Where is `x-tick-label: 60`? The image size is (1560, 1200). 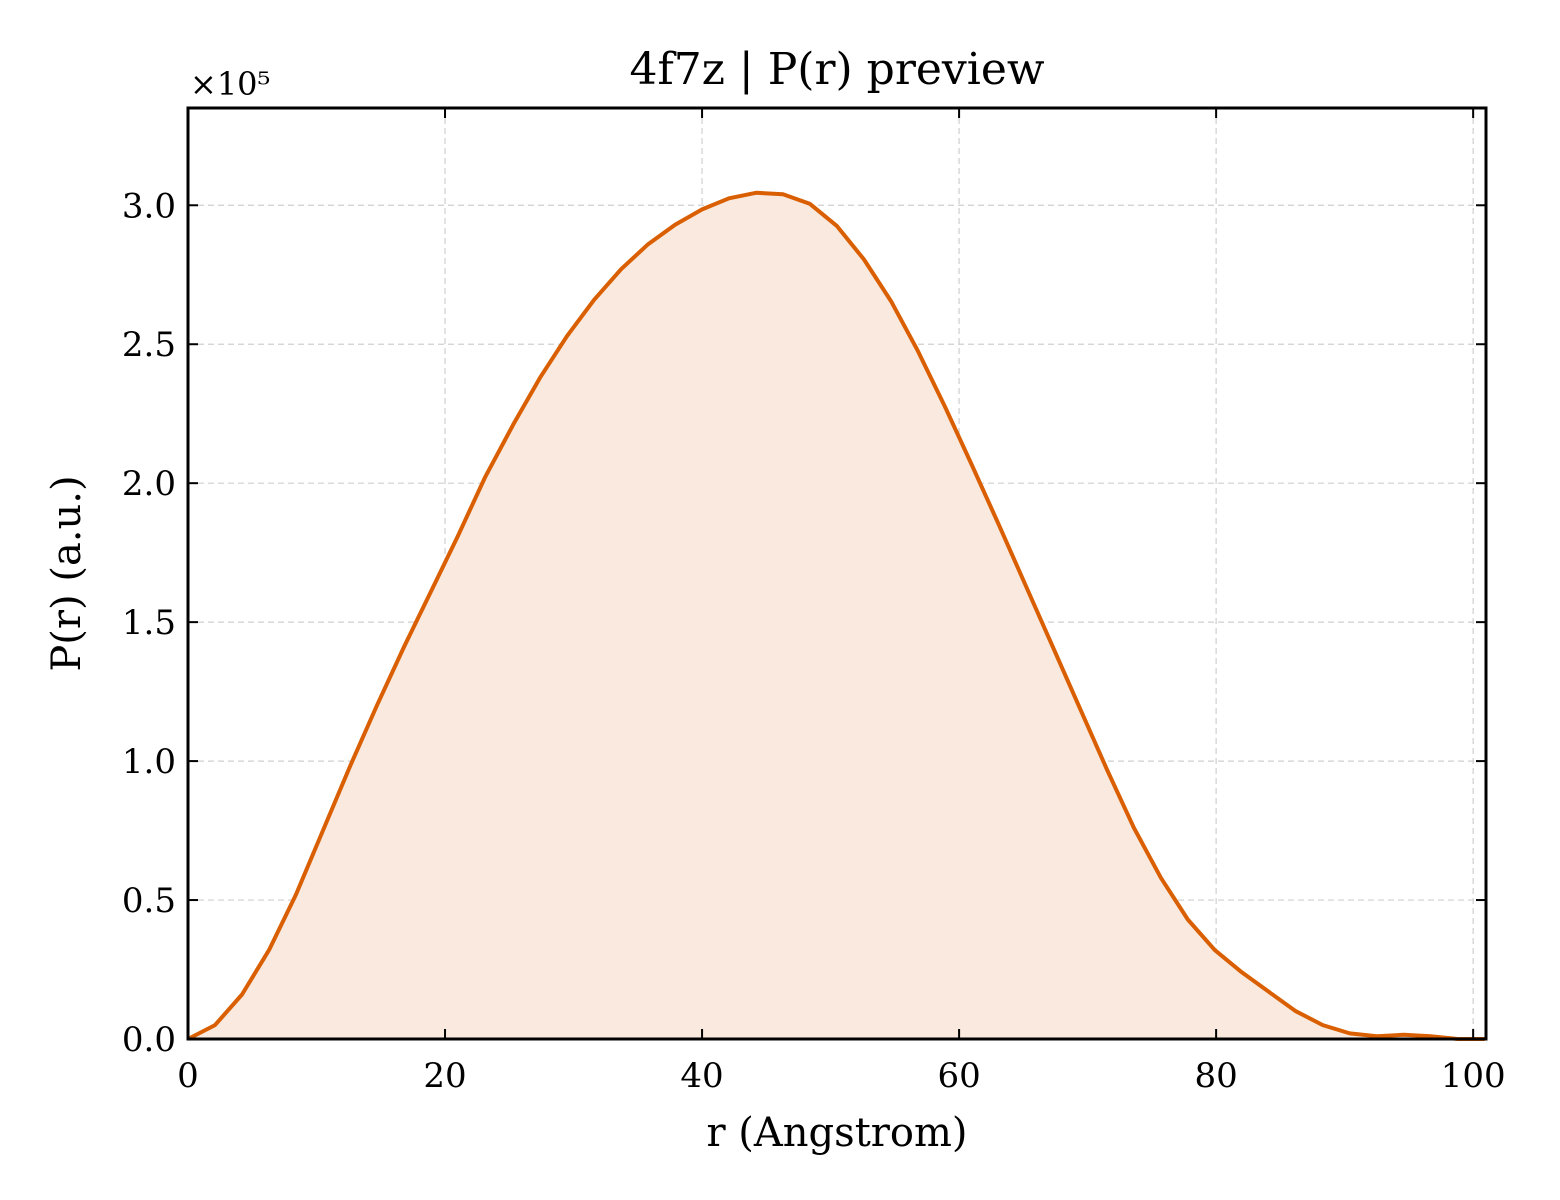 x-tick-label: 60 is located at coordinates (958, 1076).